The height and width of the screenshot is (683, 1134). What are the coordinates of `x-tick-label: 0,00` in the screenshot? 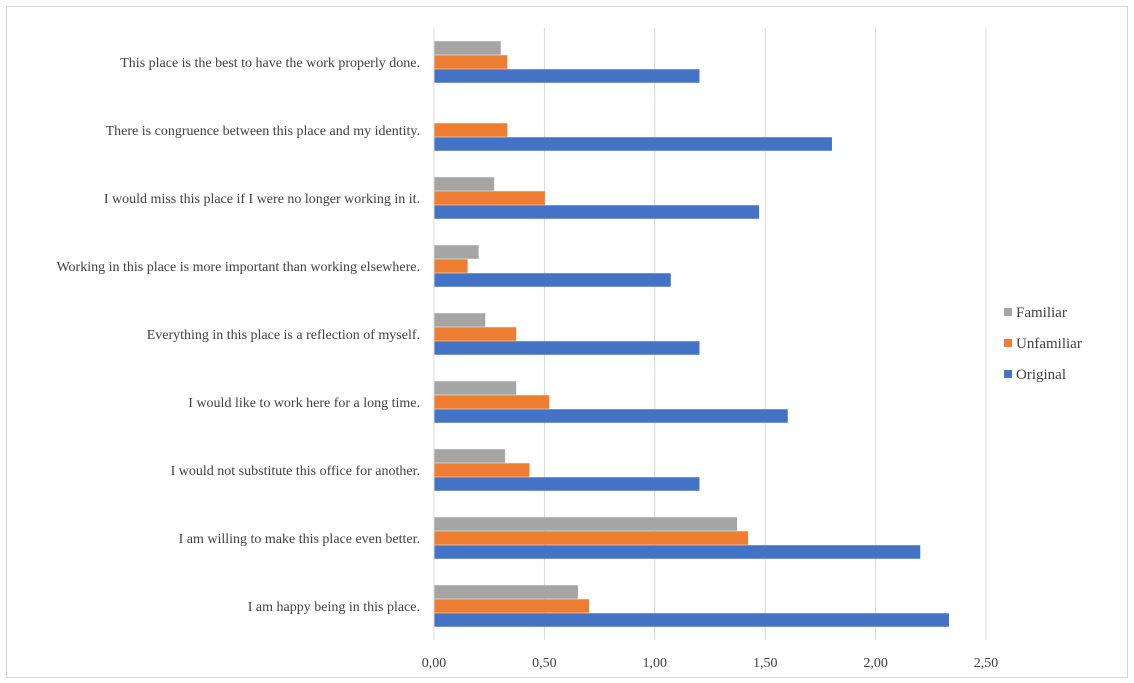 It's located at (434, 663).